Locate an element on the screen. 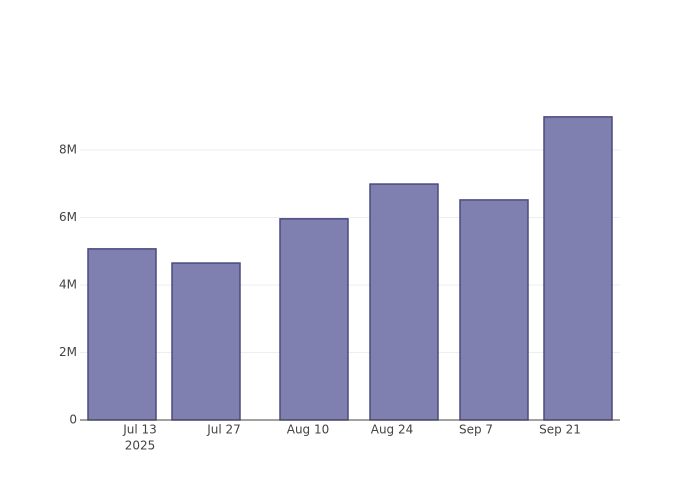 The width and height of the screenshot is (700, 504). x-tick-label: Jul 13 is located at coordinates (139, 430).